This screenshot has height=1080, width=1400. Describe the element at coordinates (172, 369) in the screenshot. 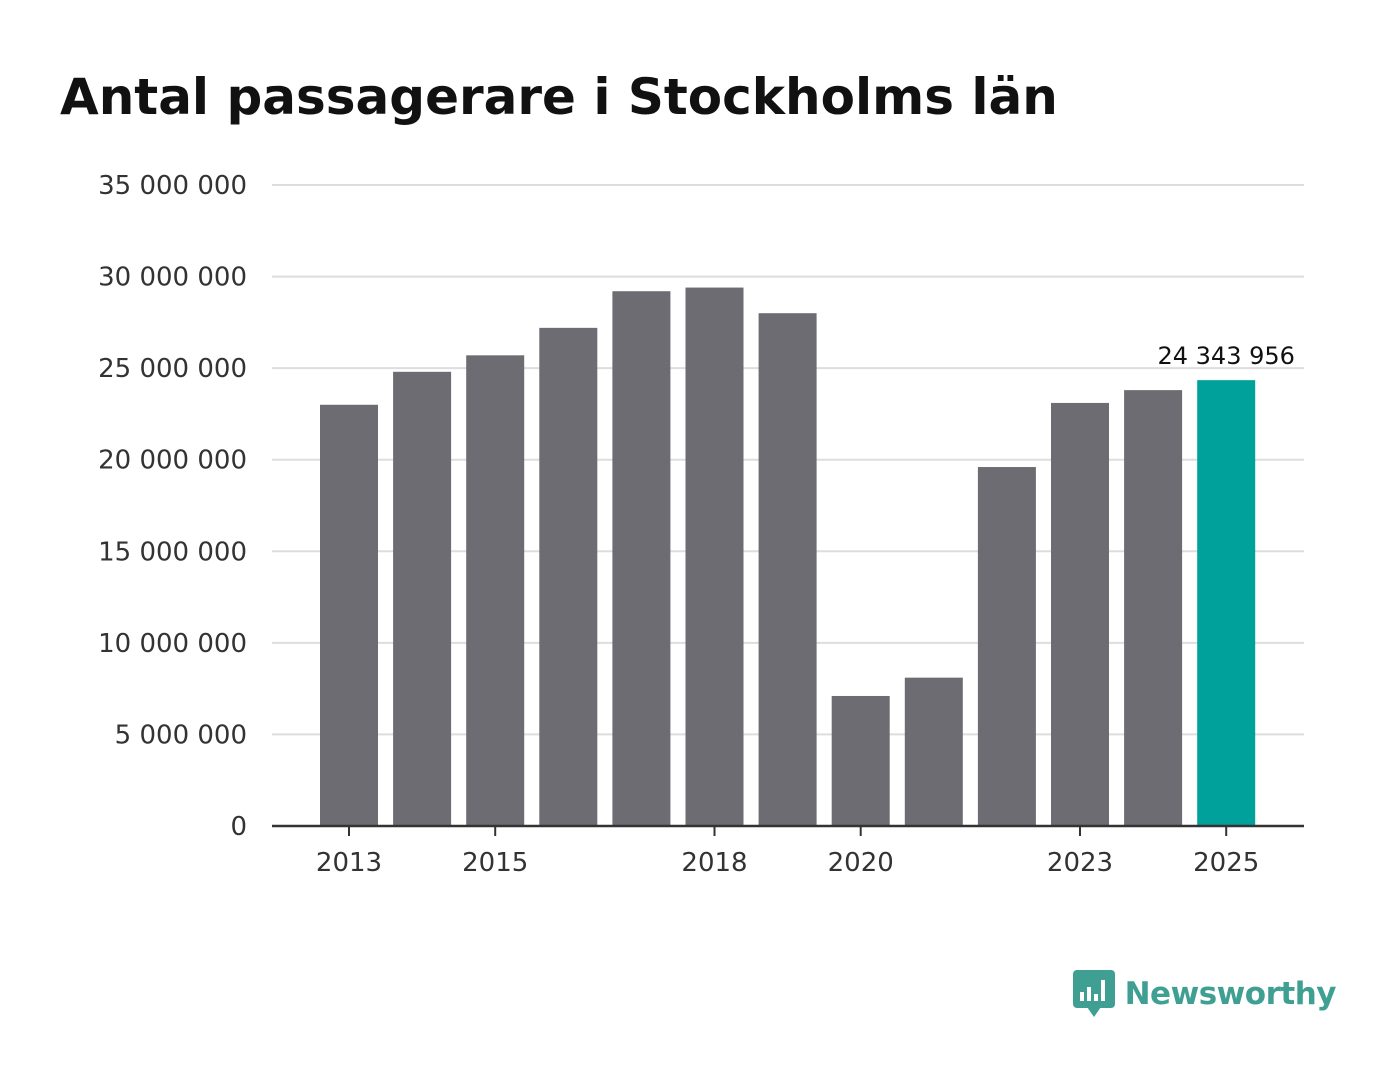

I see `y-tick-label: 25 000 000` at that location.